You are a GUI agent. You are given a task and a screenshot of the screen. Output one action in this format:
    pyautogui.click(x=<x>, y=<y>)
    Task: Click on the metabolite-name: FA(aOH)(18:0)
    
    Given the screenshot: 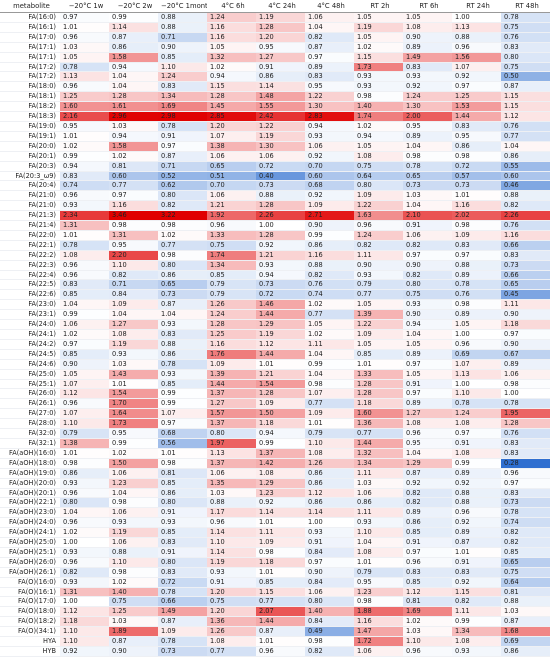 What is the action you would take?
    pyautogui.click(x=30, y=463)
    